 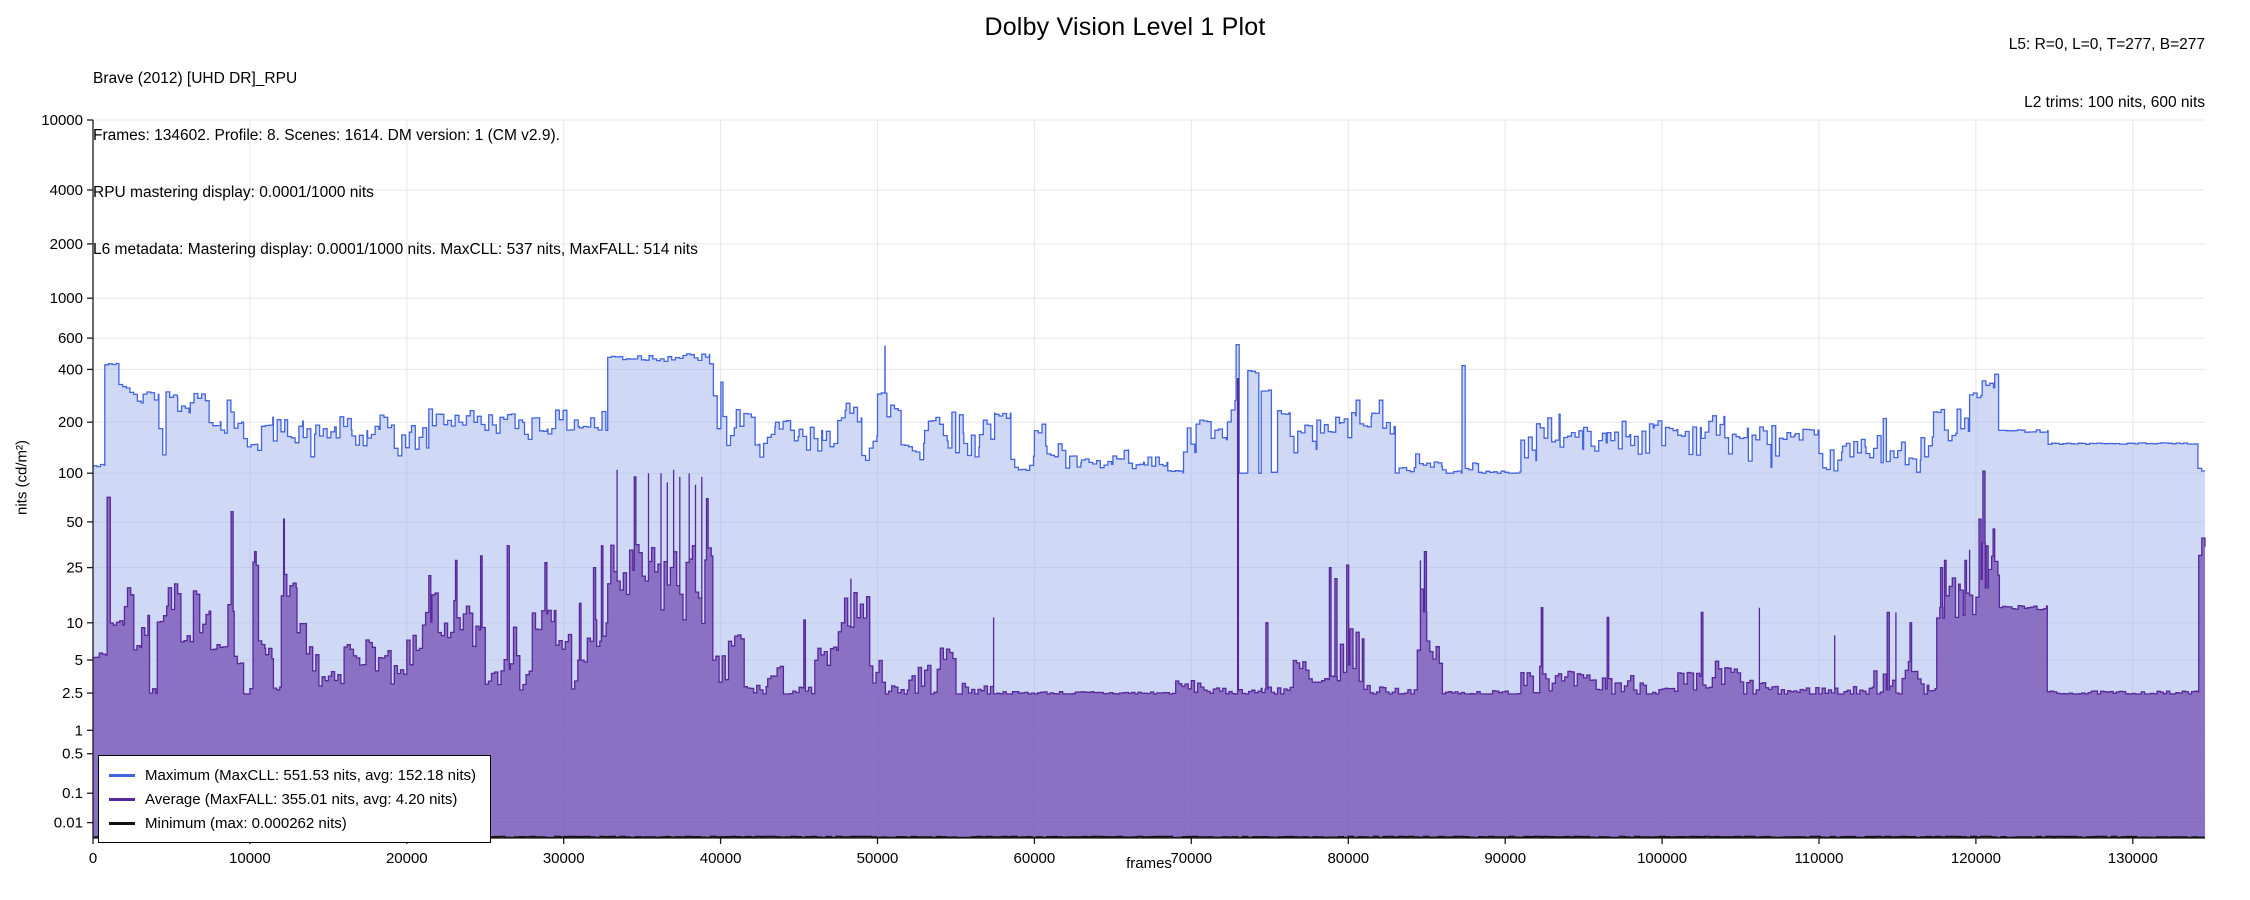 What do you see at coordinates (721, 858) in the screenshot?
I see `x-tick-label: 40000` at bounding box center [721, 858].